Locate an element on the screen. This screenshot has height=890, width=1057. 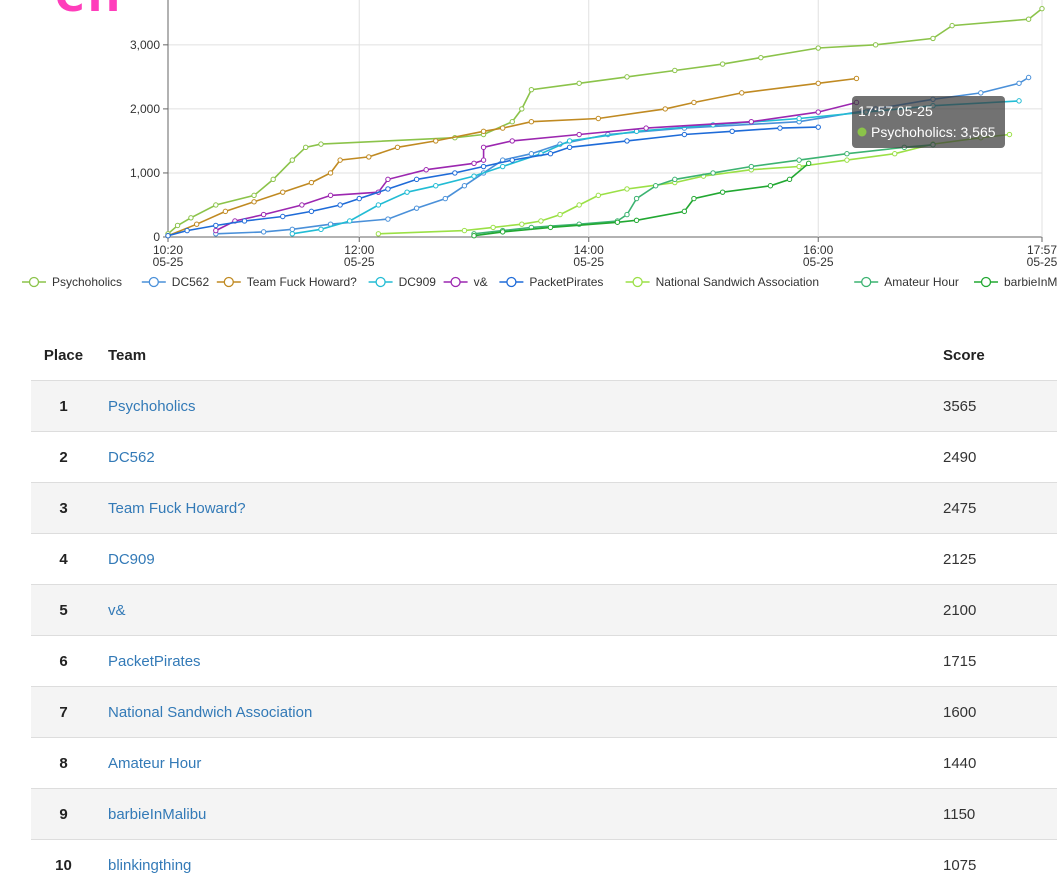
tooltip-dot is located at coordinates (862, 132).